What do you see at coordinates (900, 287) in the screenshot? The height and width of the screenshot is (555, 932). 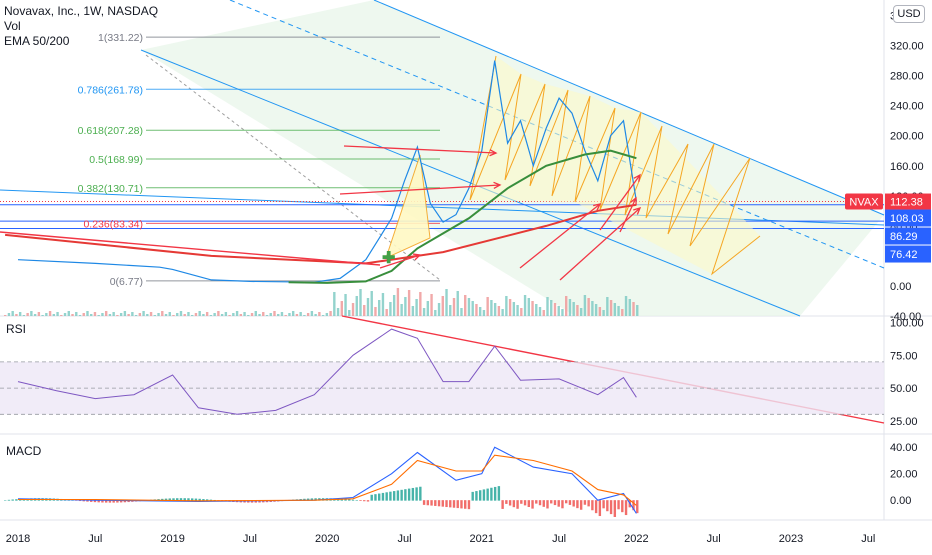 I see `price-tick-label: 0.00` at bounding box center [900, 287].